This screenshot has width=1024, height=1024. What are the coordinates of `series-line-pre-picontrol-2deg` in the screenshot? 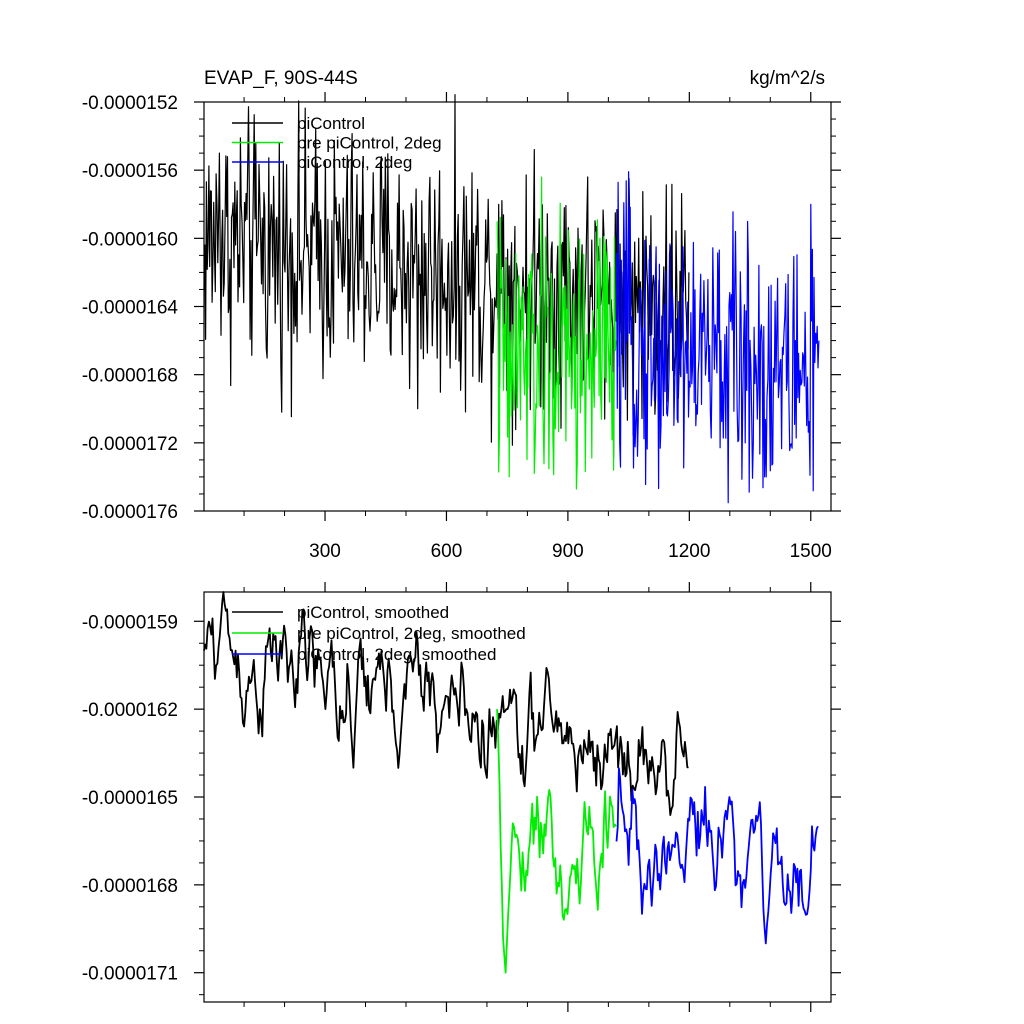 It's located at (556, 333).